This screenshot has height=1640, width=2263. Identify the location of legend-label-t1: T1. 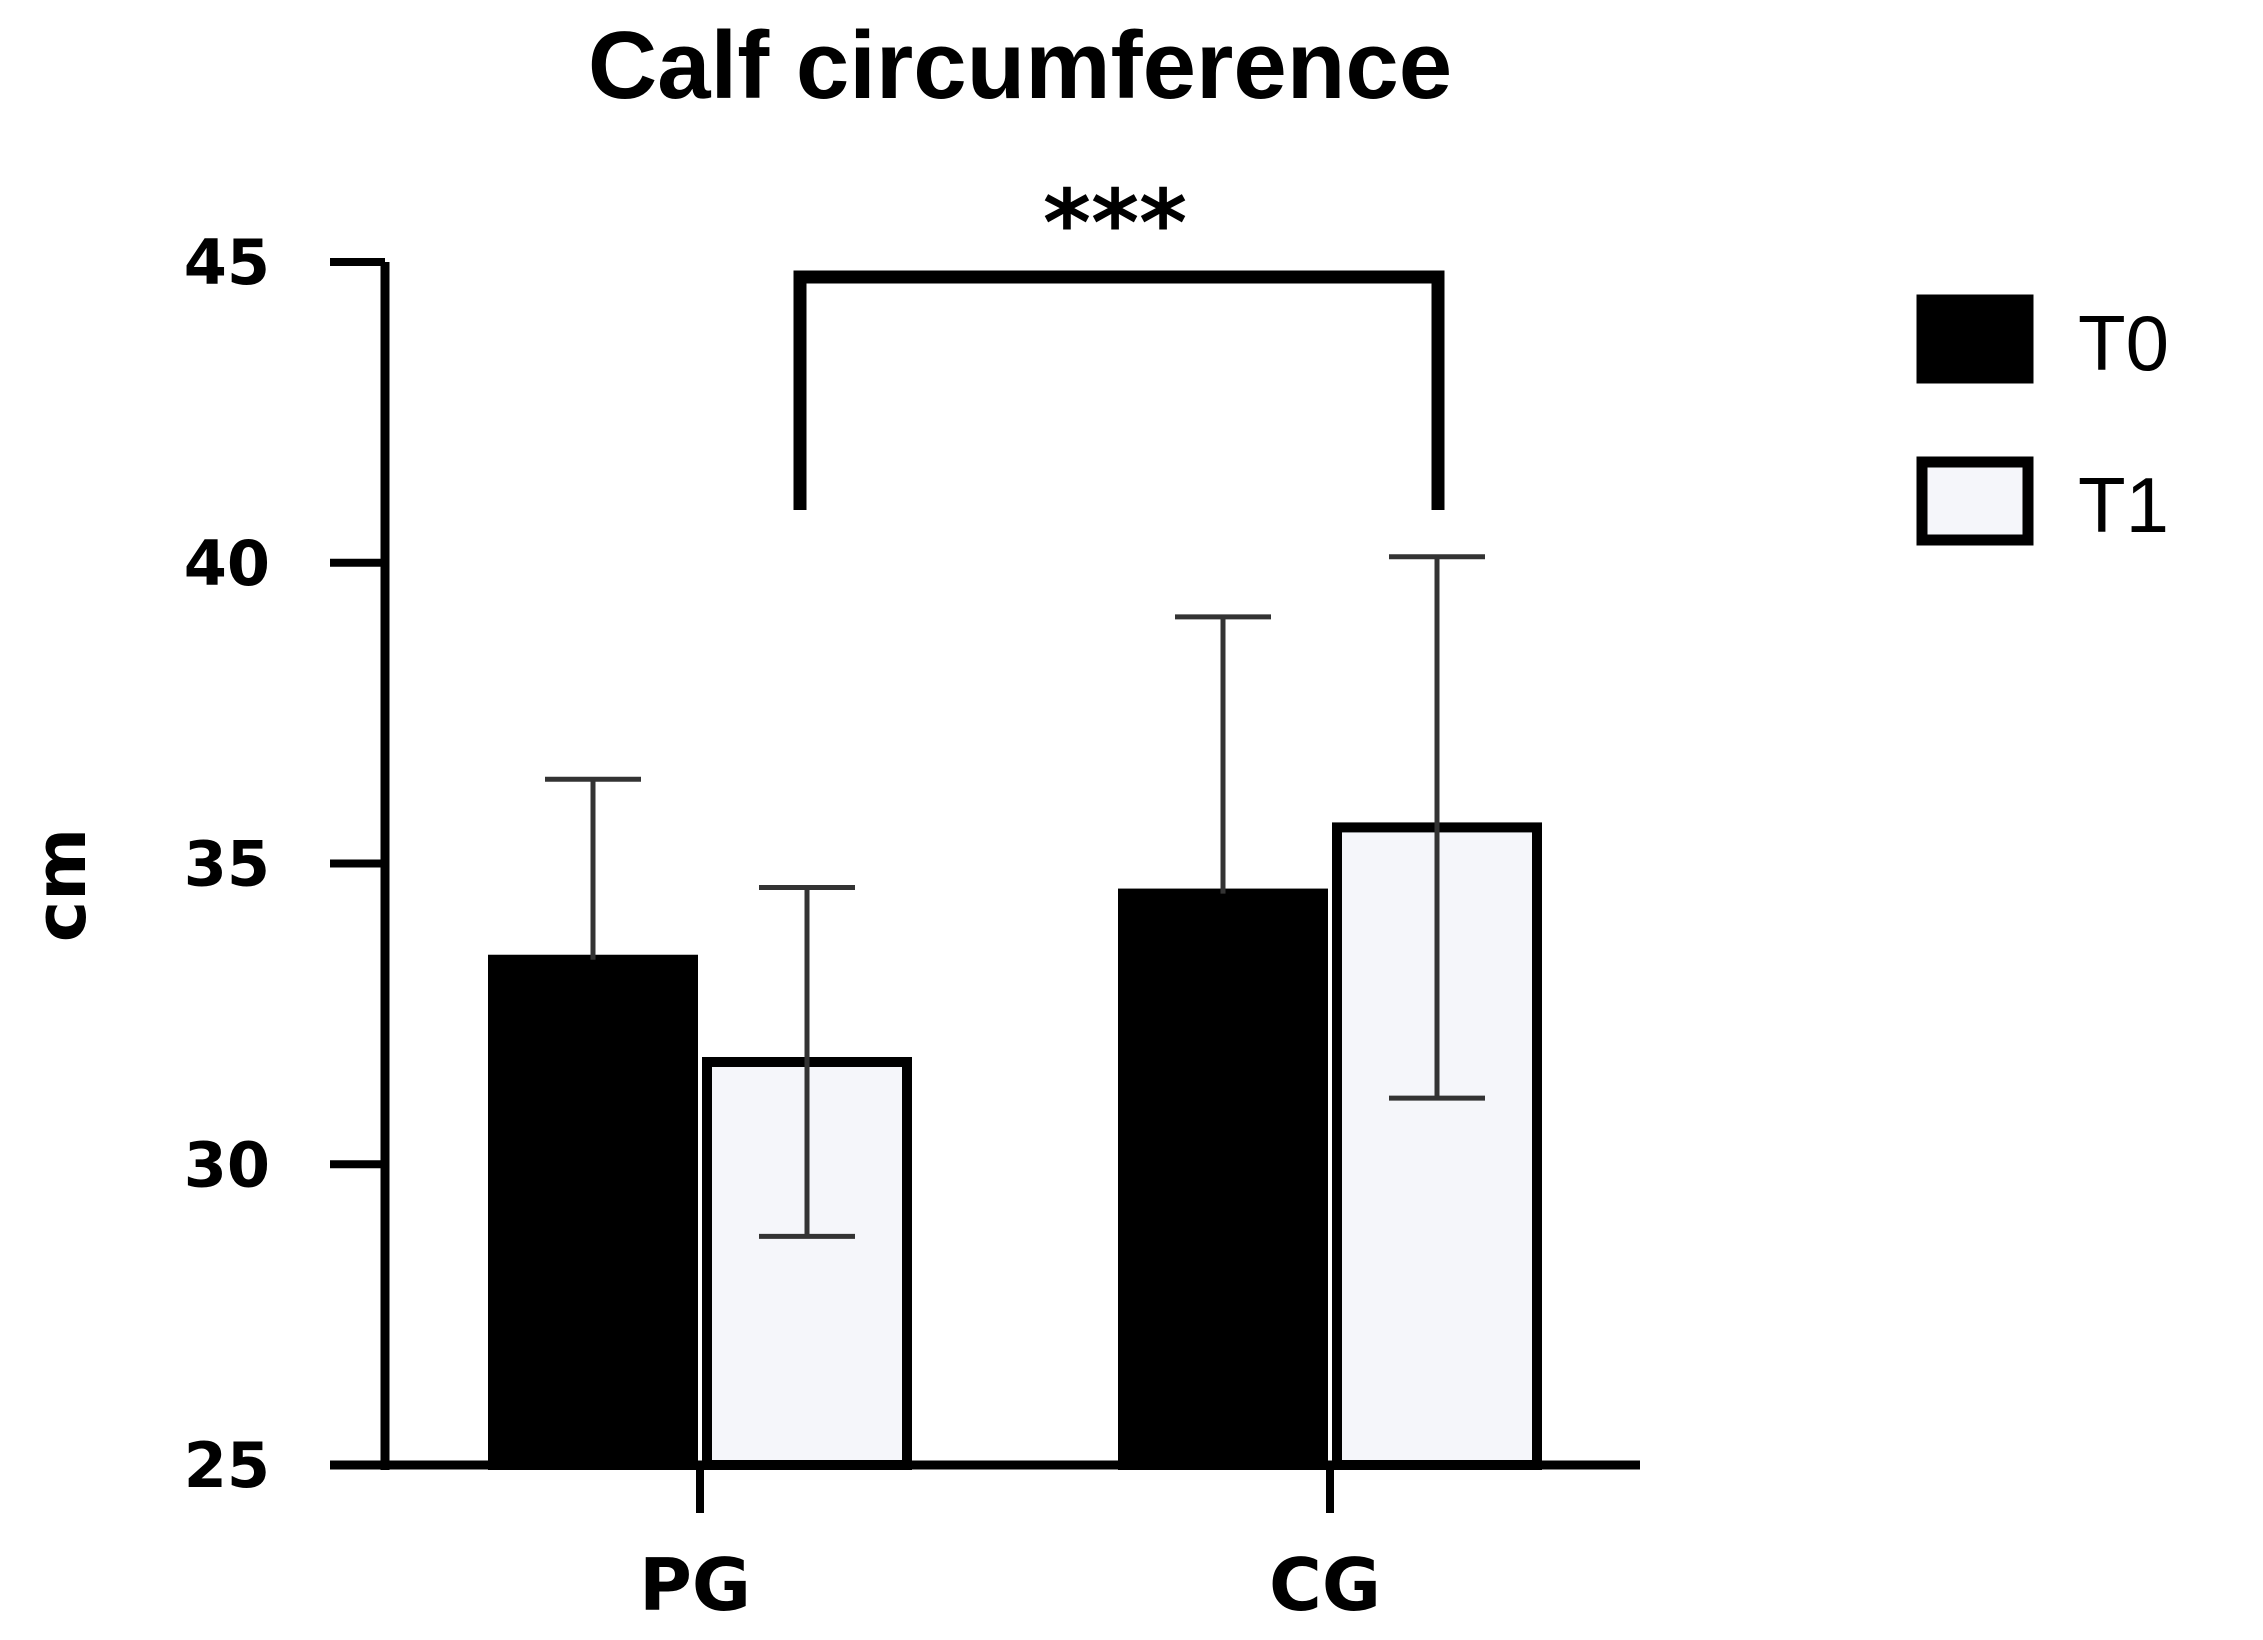
(2123, 505).